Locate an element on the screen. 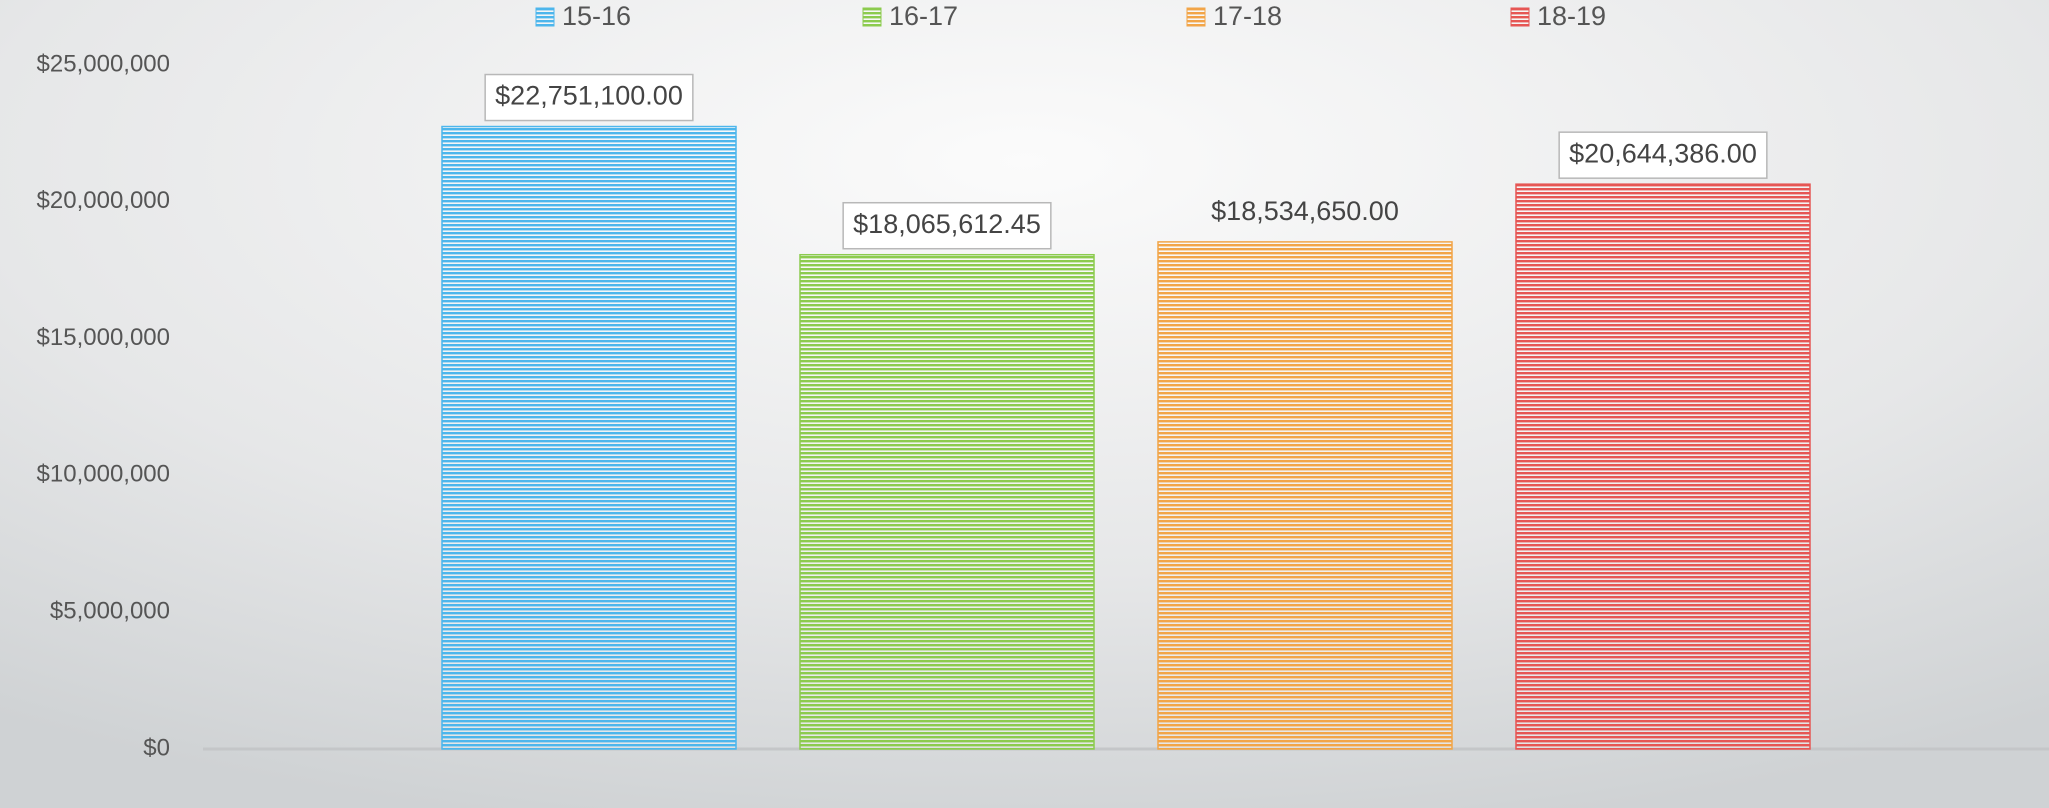 This screenshot has height=808, width=2049. data-label: $20,644,386.00 is located at coordinates (1663, 153).